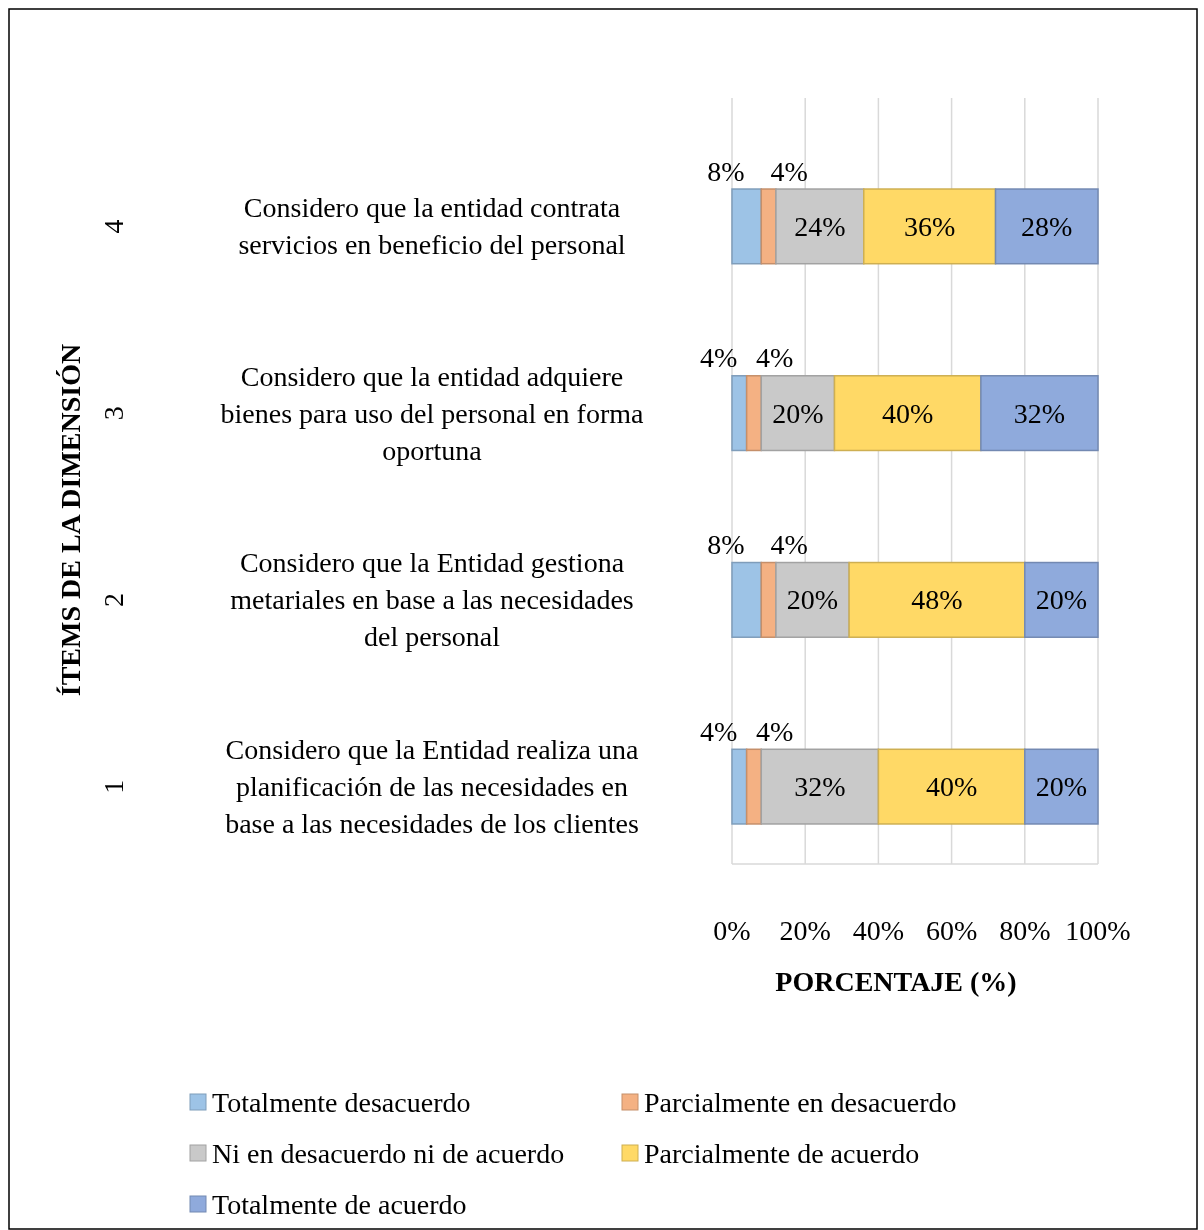  Describe the element at coordinates (388, 1153) in the screenshot. I see `legend-label: Ni en desacuerdo ni de acuerdo` at that location.